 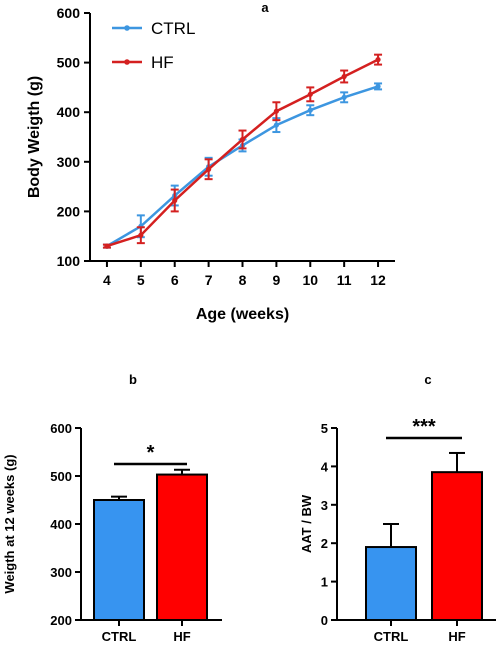 I want to click on panel-b-y-tick-label: 500, so click(x=61, y=476).